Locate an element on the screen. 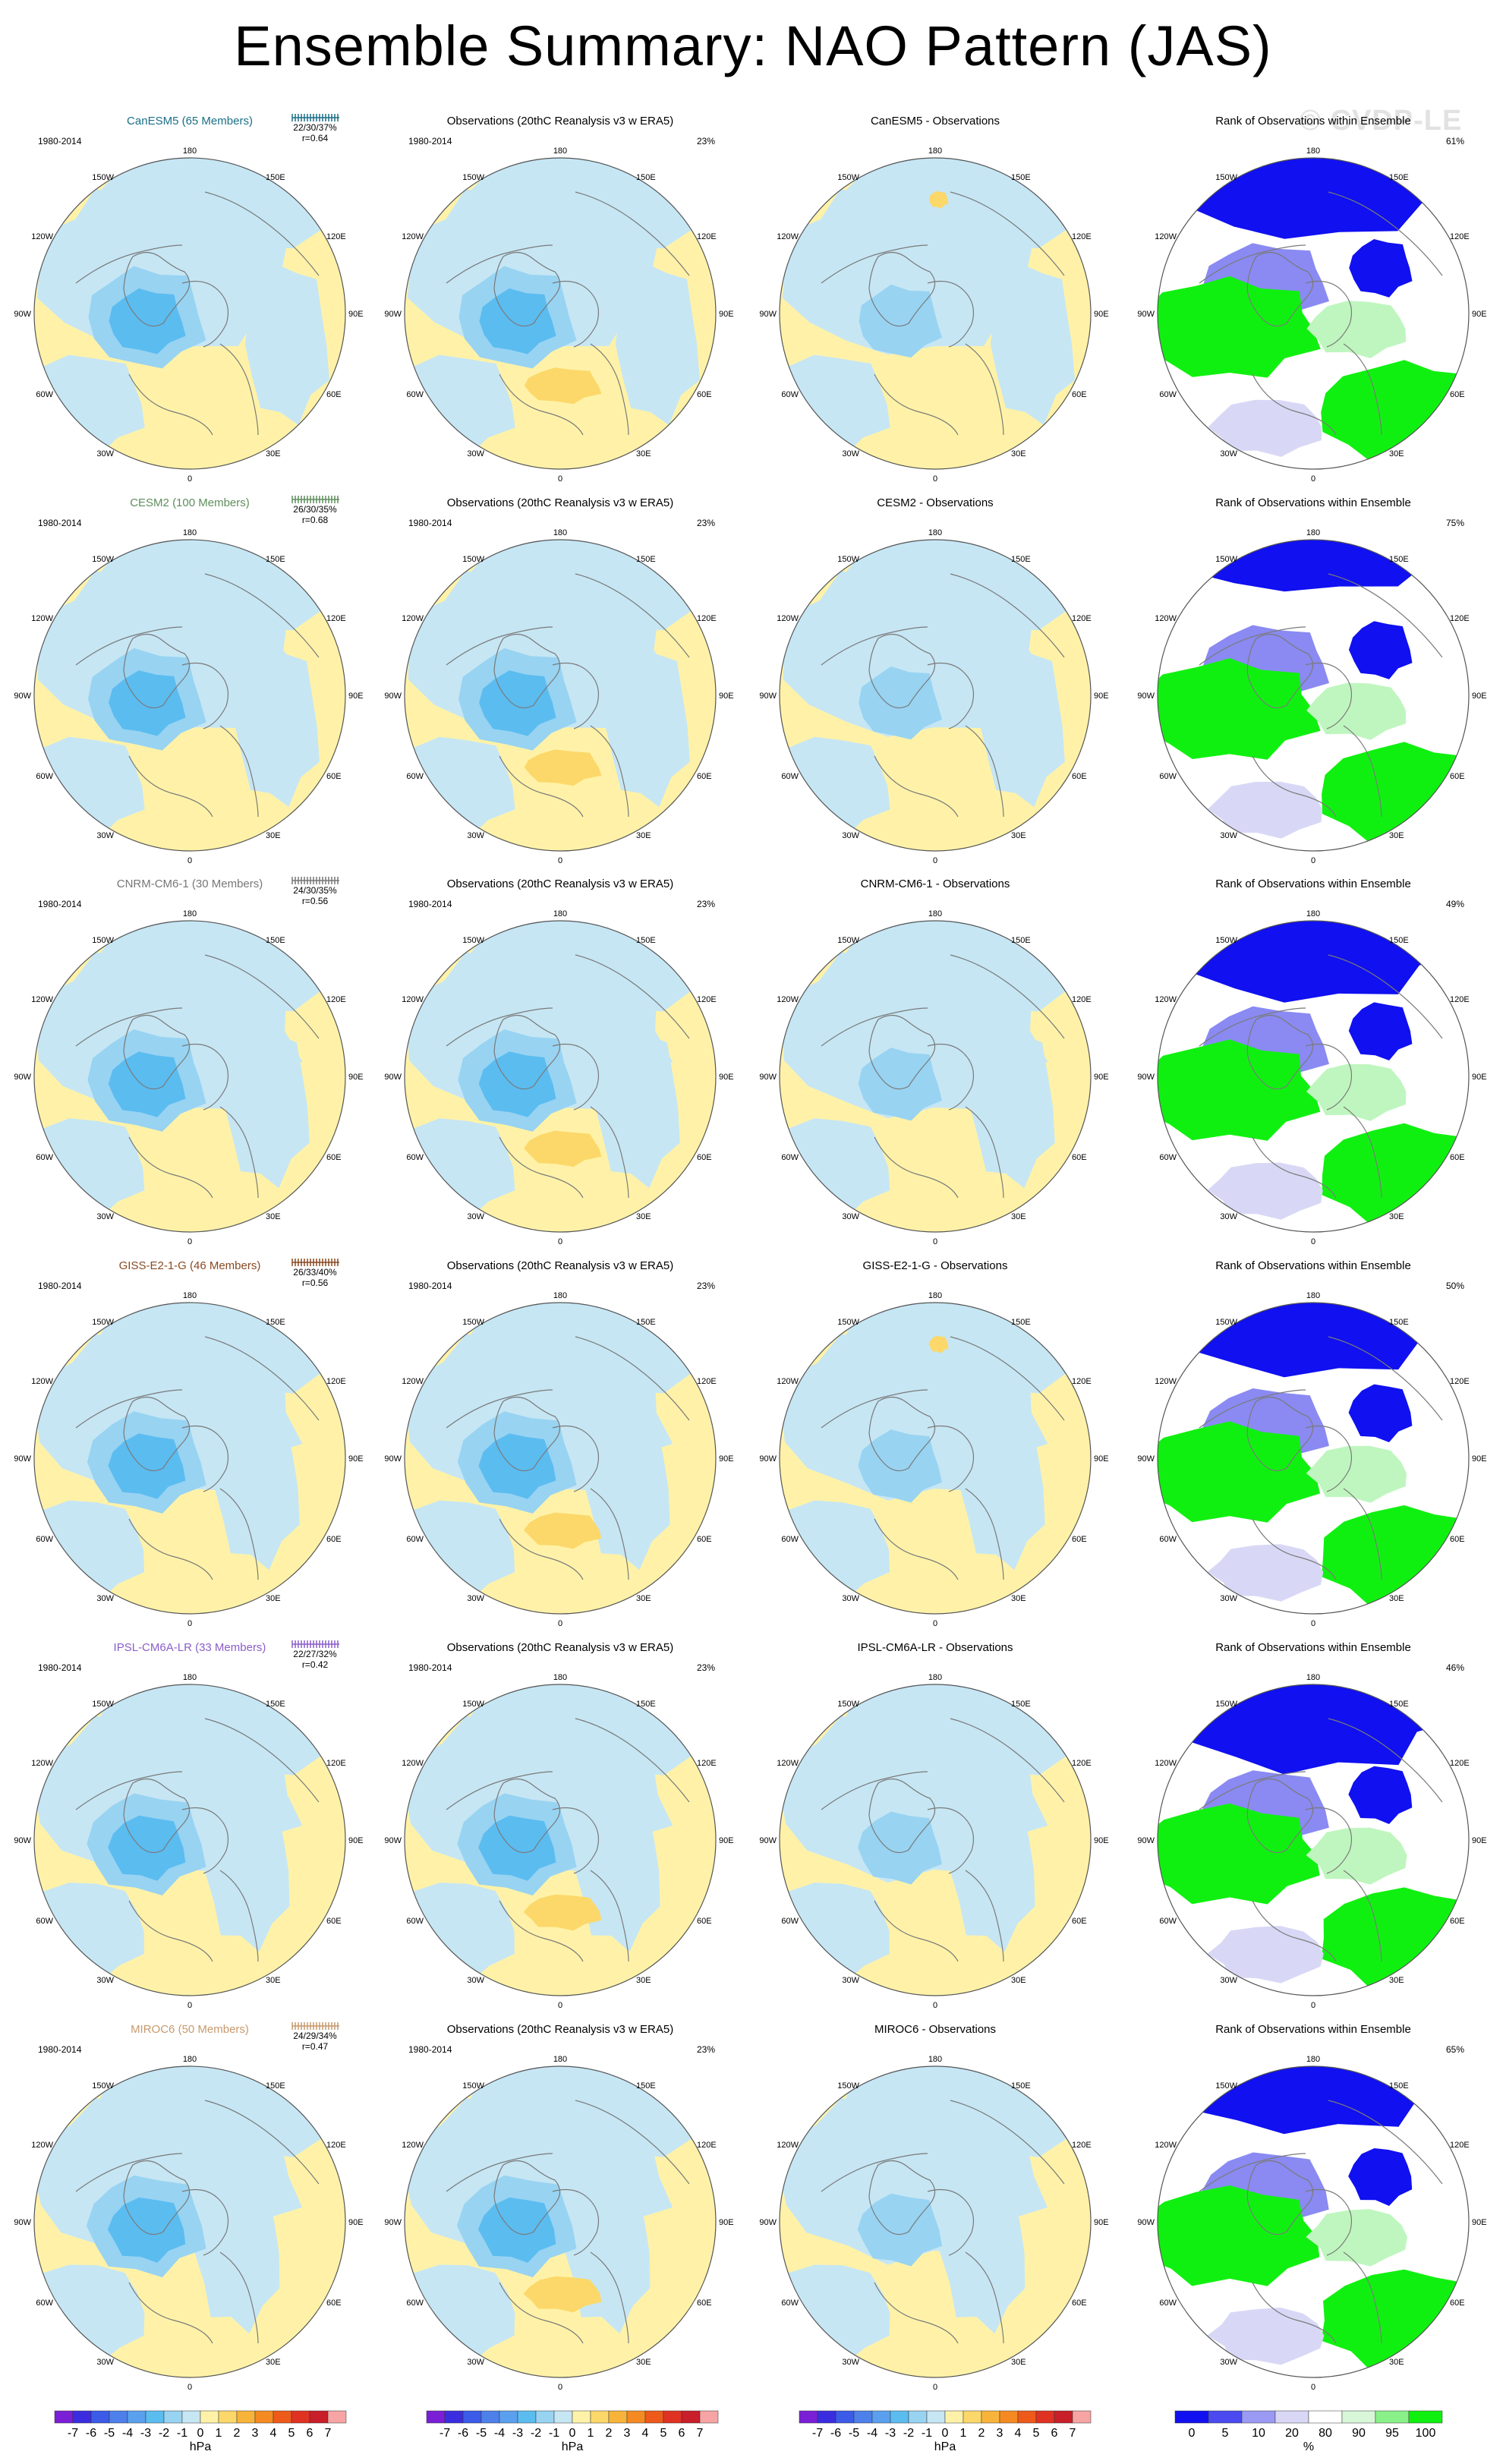 This screenshot has width=1506, height=2464. colorbar-tick: 3 is located at coordinates (1000, 2433).